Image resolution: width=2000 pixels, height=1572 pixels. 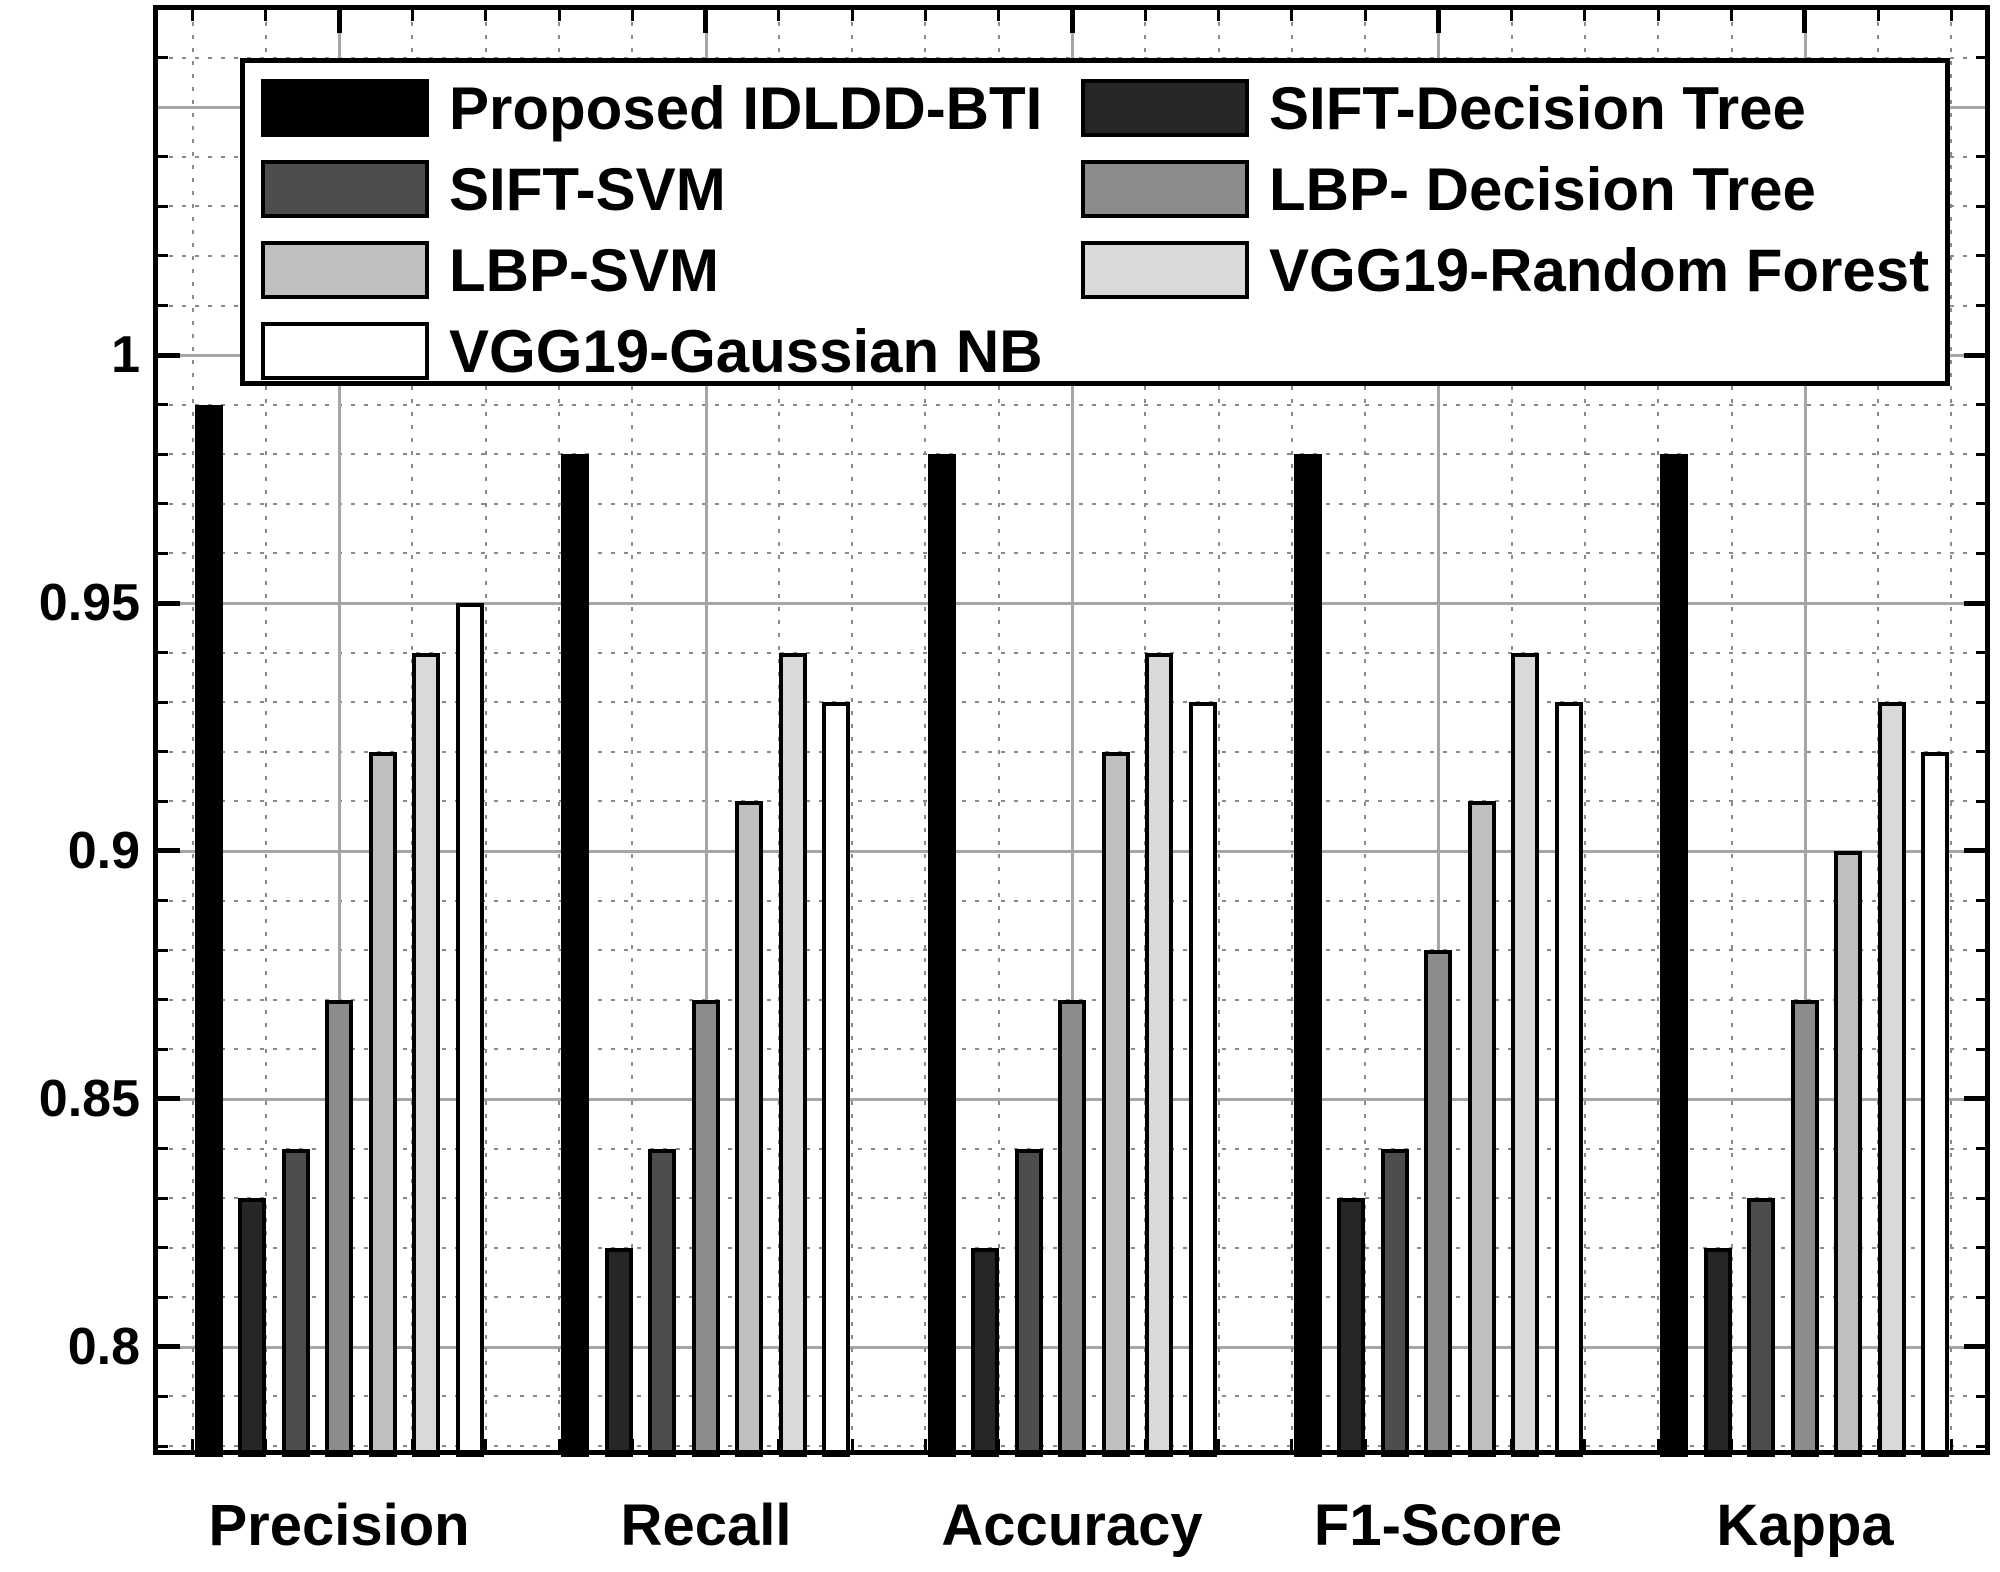 What do you see at coordinates (89, 1099) in the screenshot?
I see `y-tick-label: 0.85` at bounding box center [89, 1099].